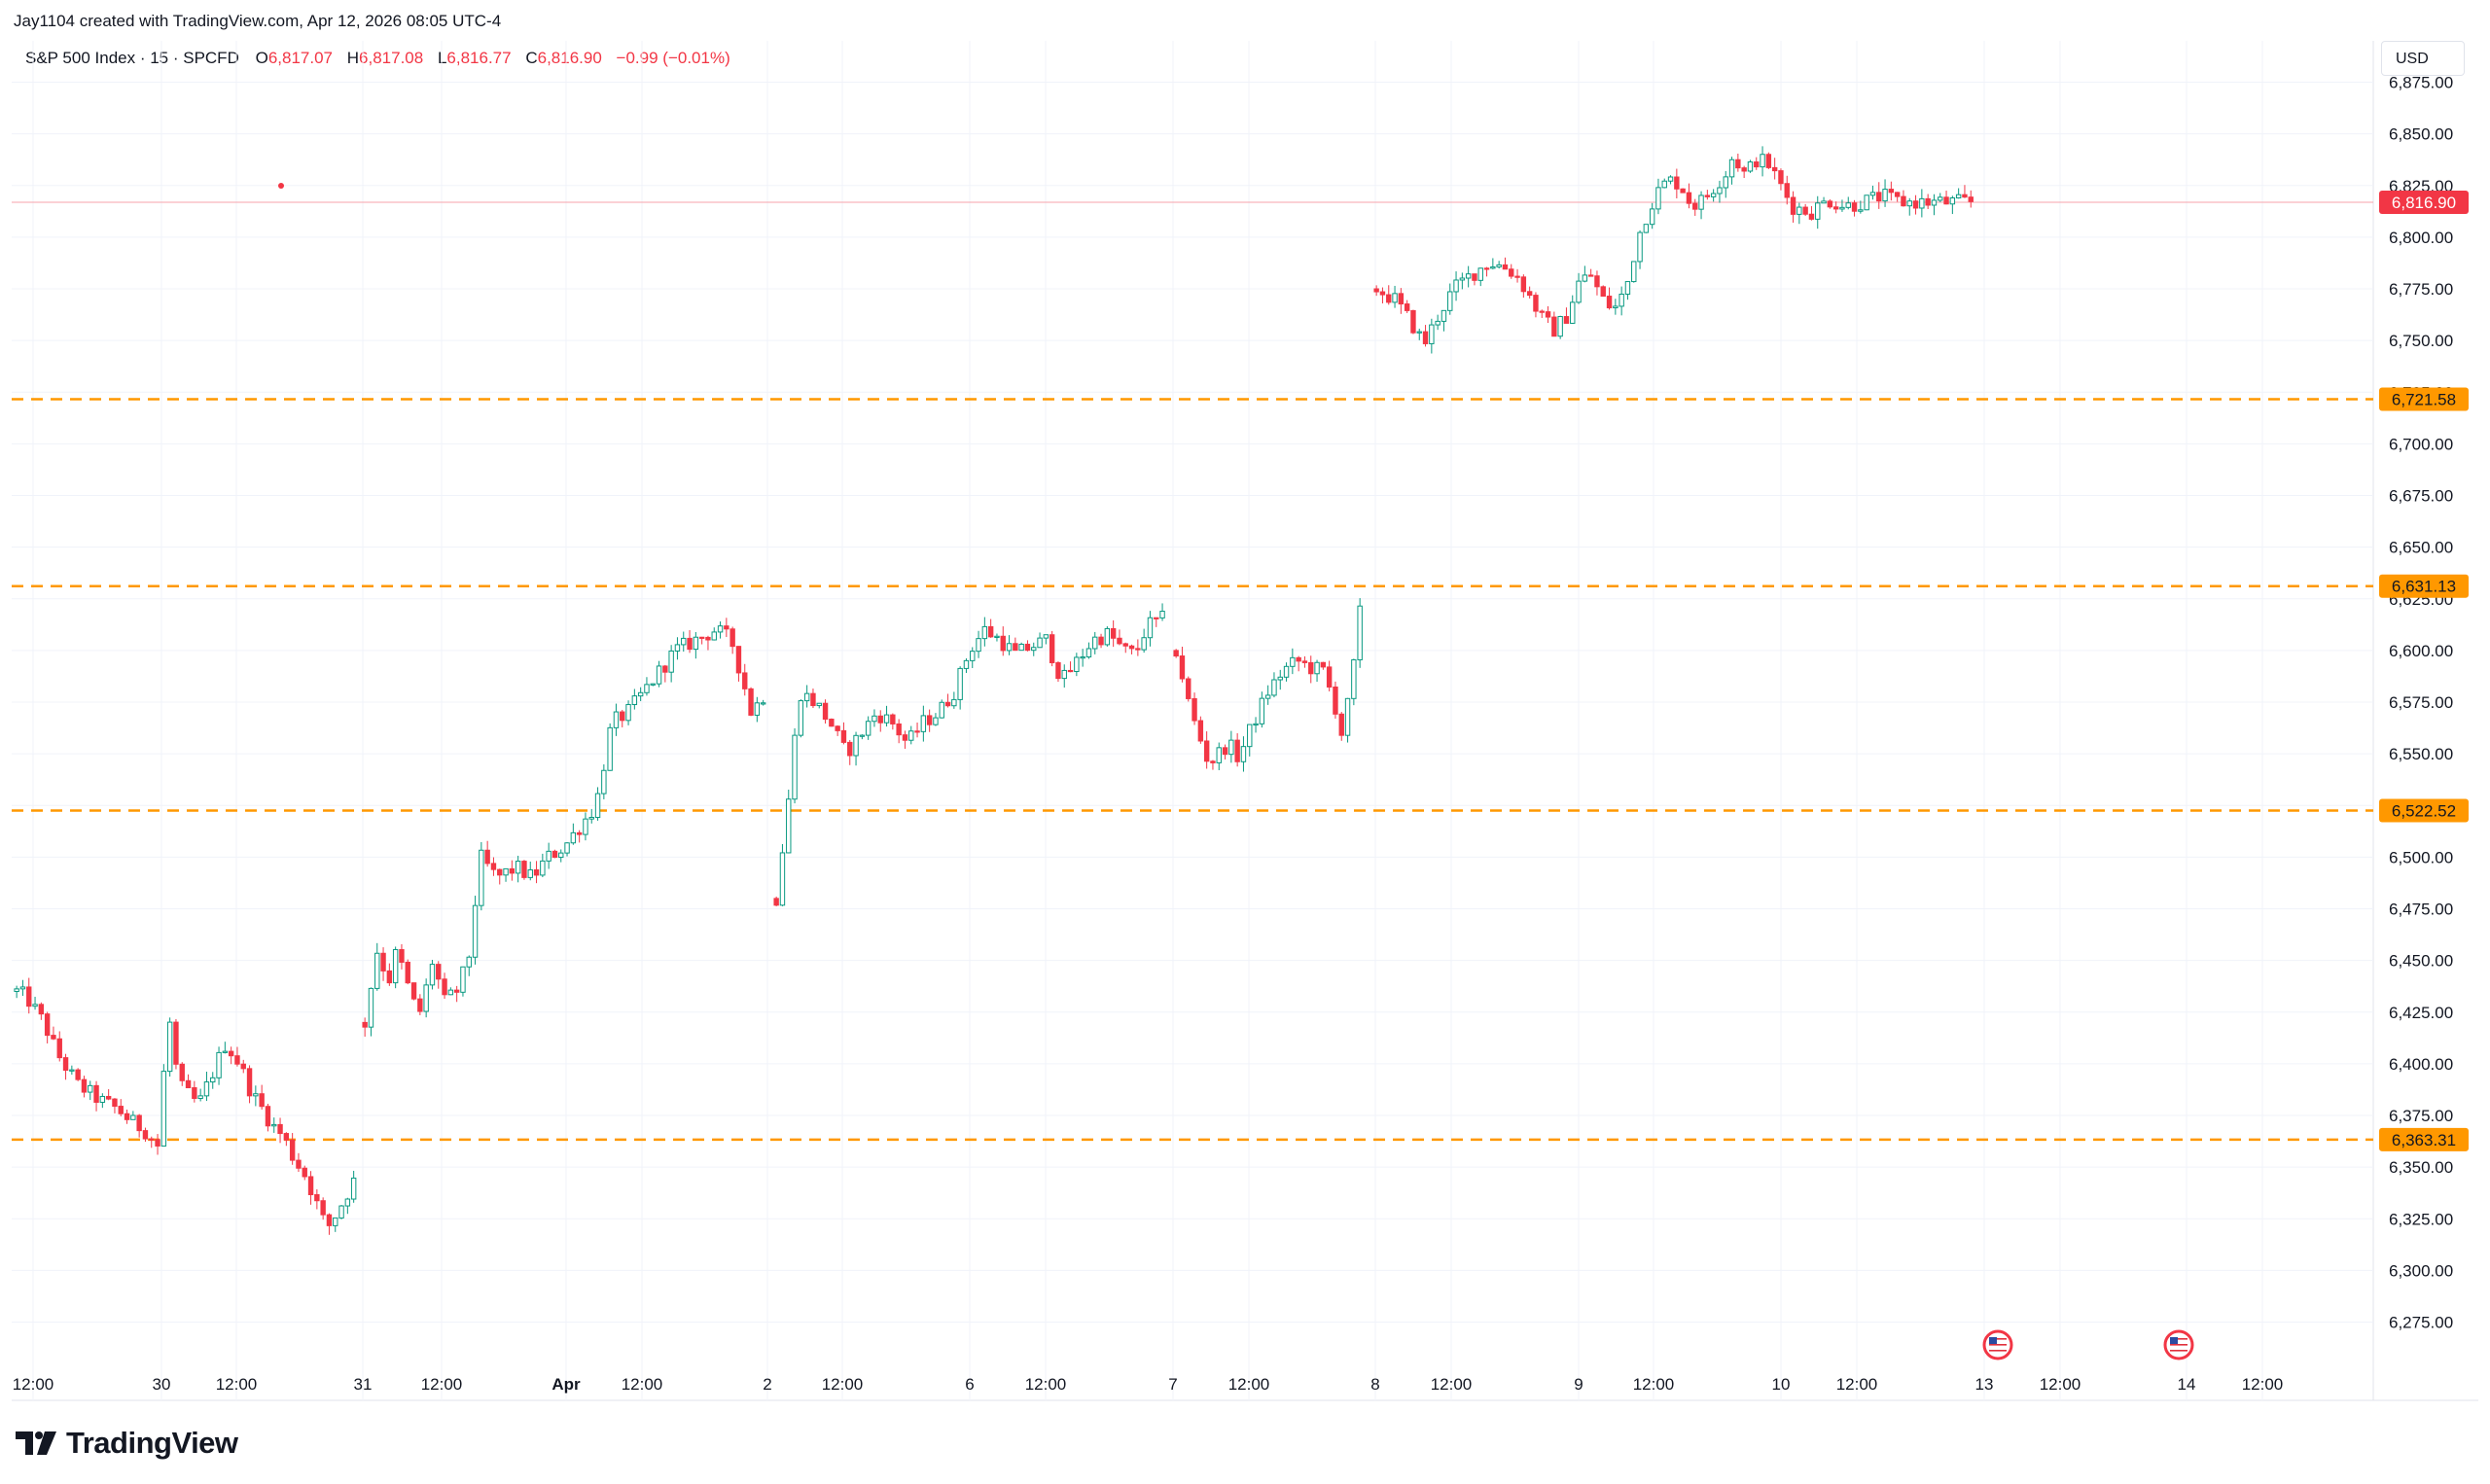  What do you see at coordinates (2421, 1116) in the screenshot?
I see `price-tick-label: 6,375.00` at bounding box center [2421, 1116].